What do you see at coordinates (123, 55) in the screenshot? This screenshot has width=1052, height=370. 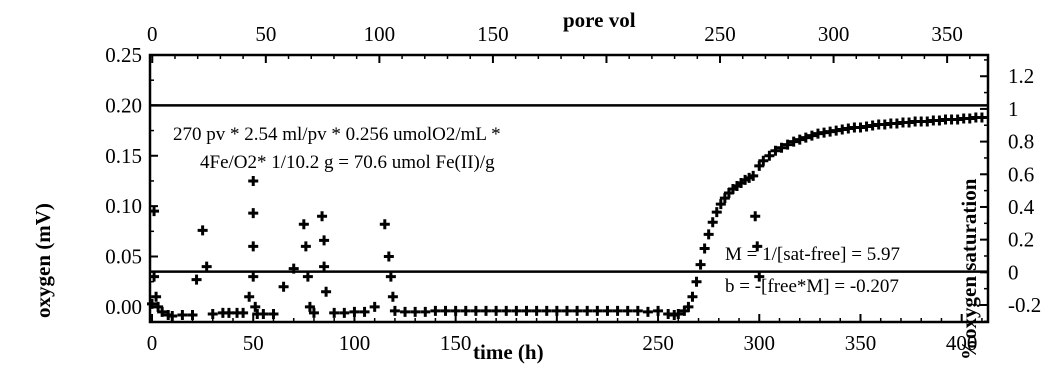 I see `y-tick-label-5: 0.25` at bounding box center [123, 55].